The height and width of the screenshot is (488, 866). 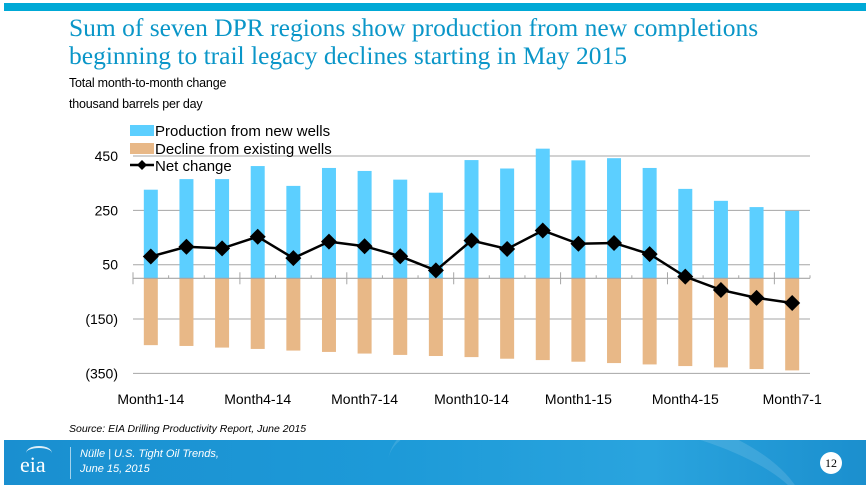 What do you see at coordinates (39, 453) in the screenshot?
I see `eia-logo-arc-icon` at bounding box center [39, 453].